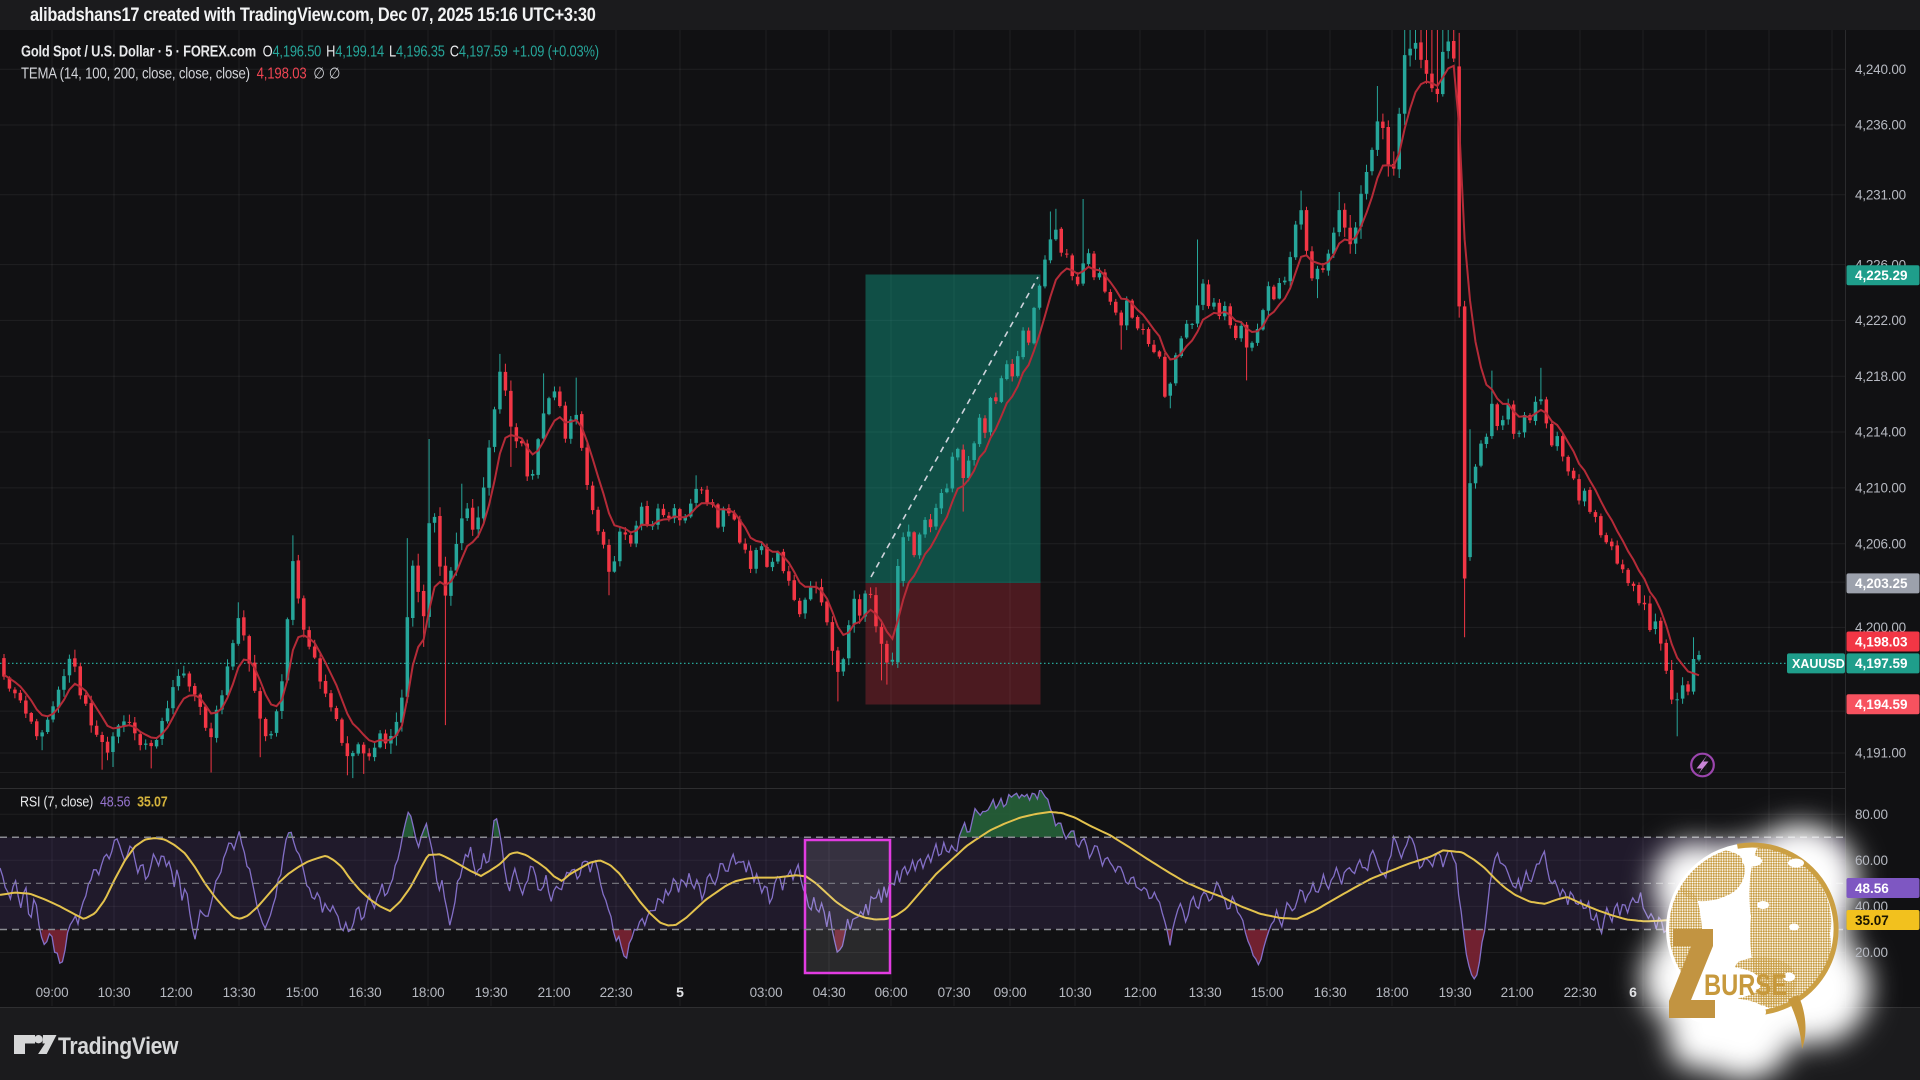  Describe the element at coordinates (1880, 125) in the screenshot. I see `svg-text: 4,236.00` at that location.